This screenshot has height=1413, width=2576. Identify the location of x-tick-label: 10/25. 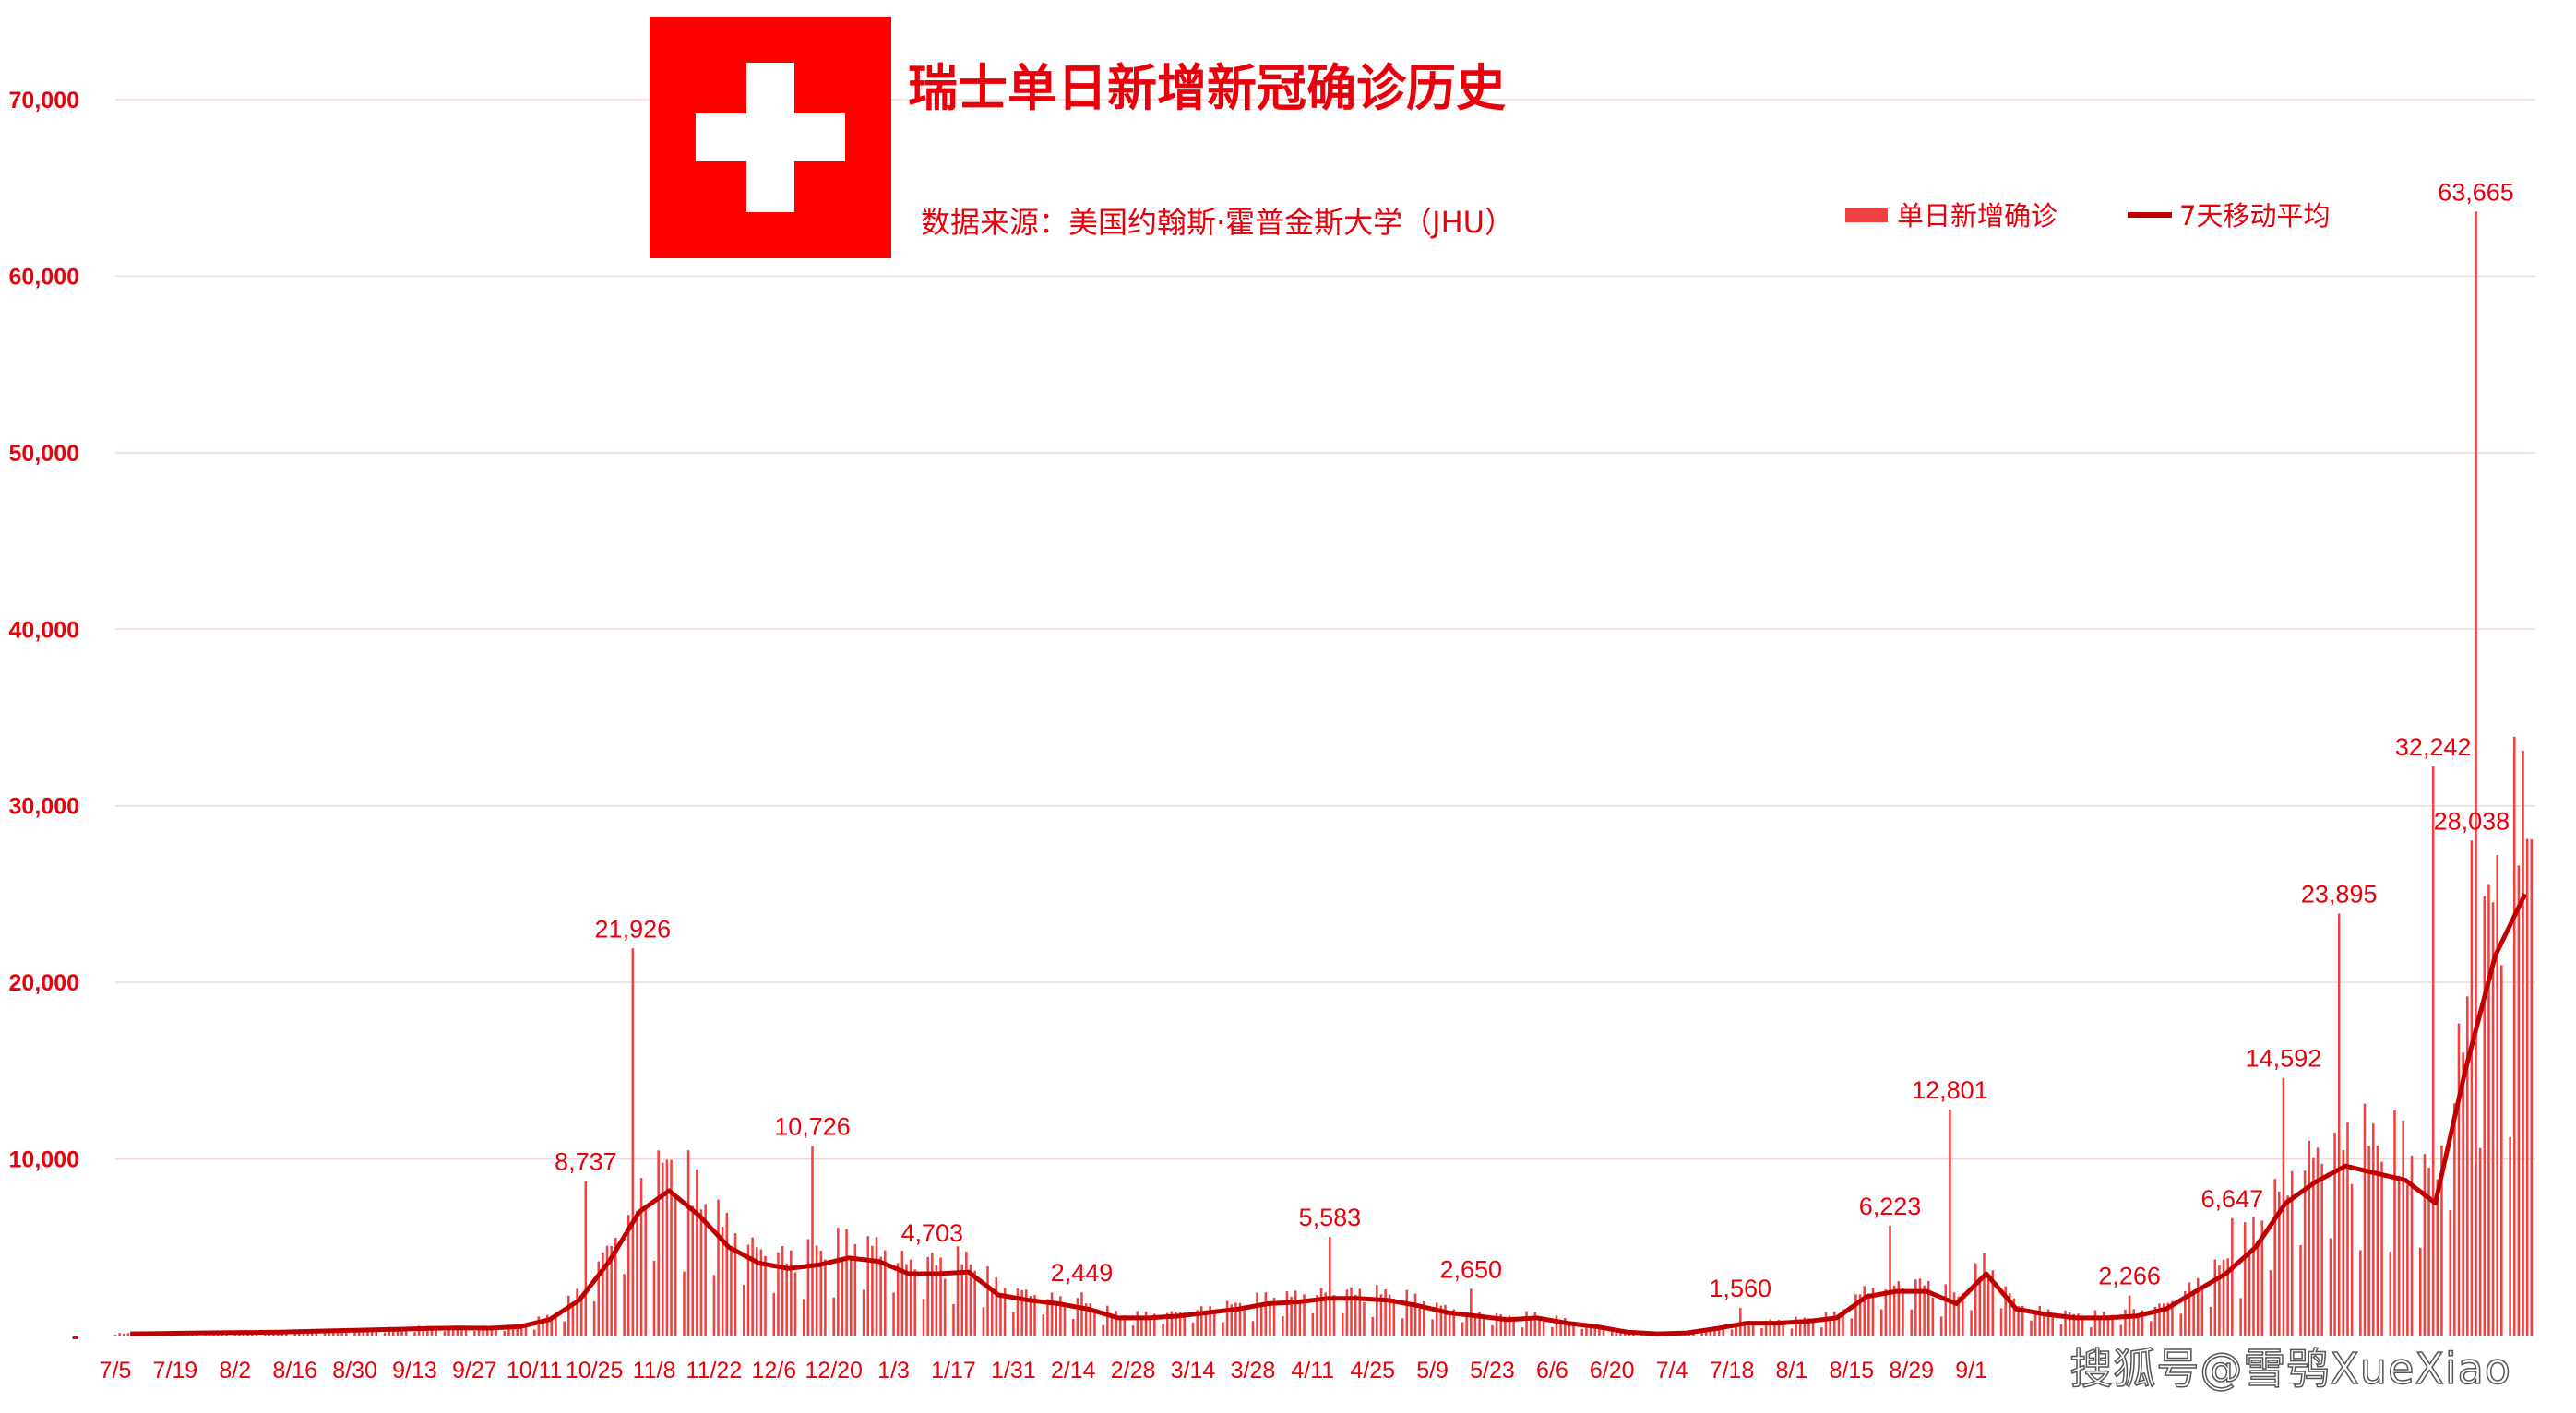
(595, 1370).